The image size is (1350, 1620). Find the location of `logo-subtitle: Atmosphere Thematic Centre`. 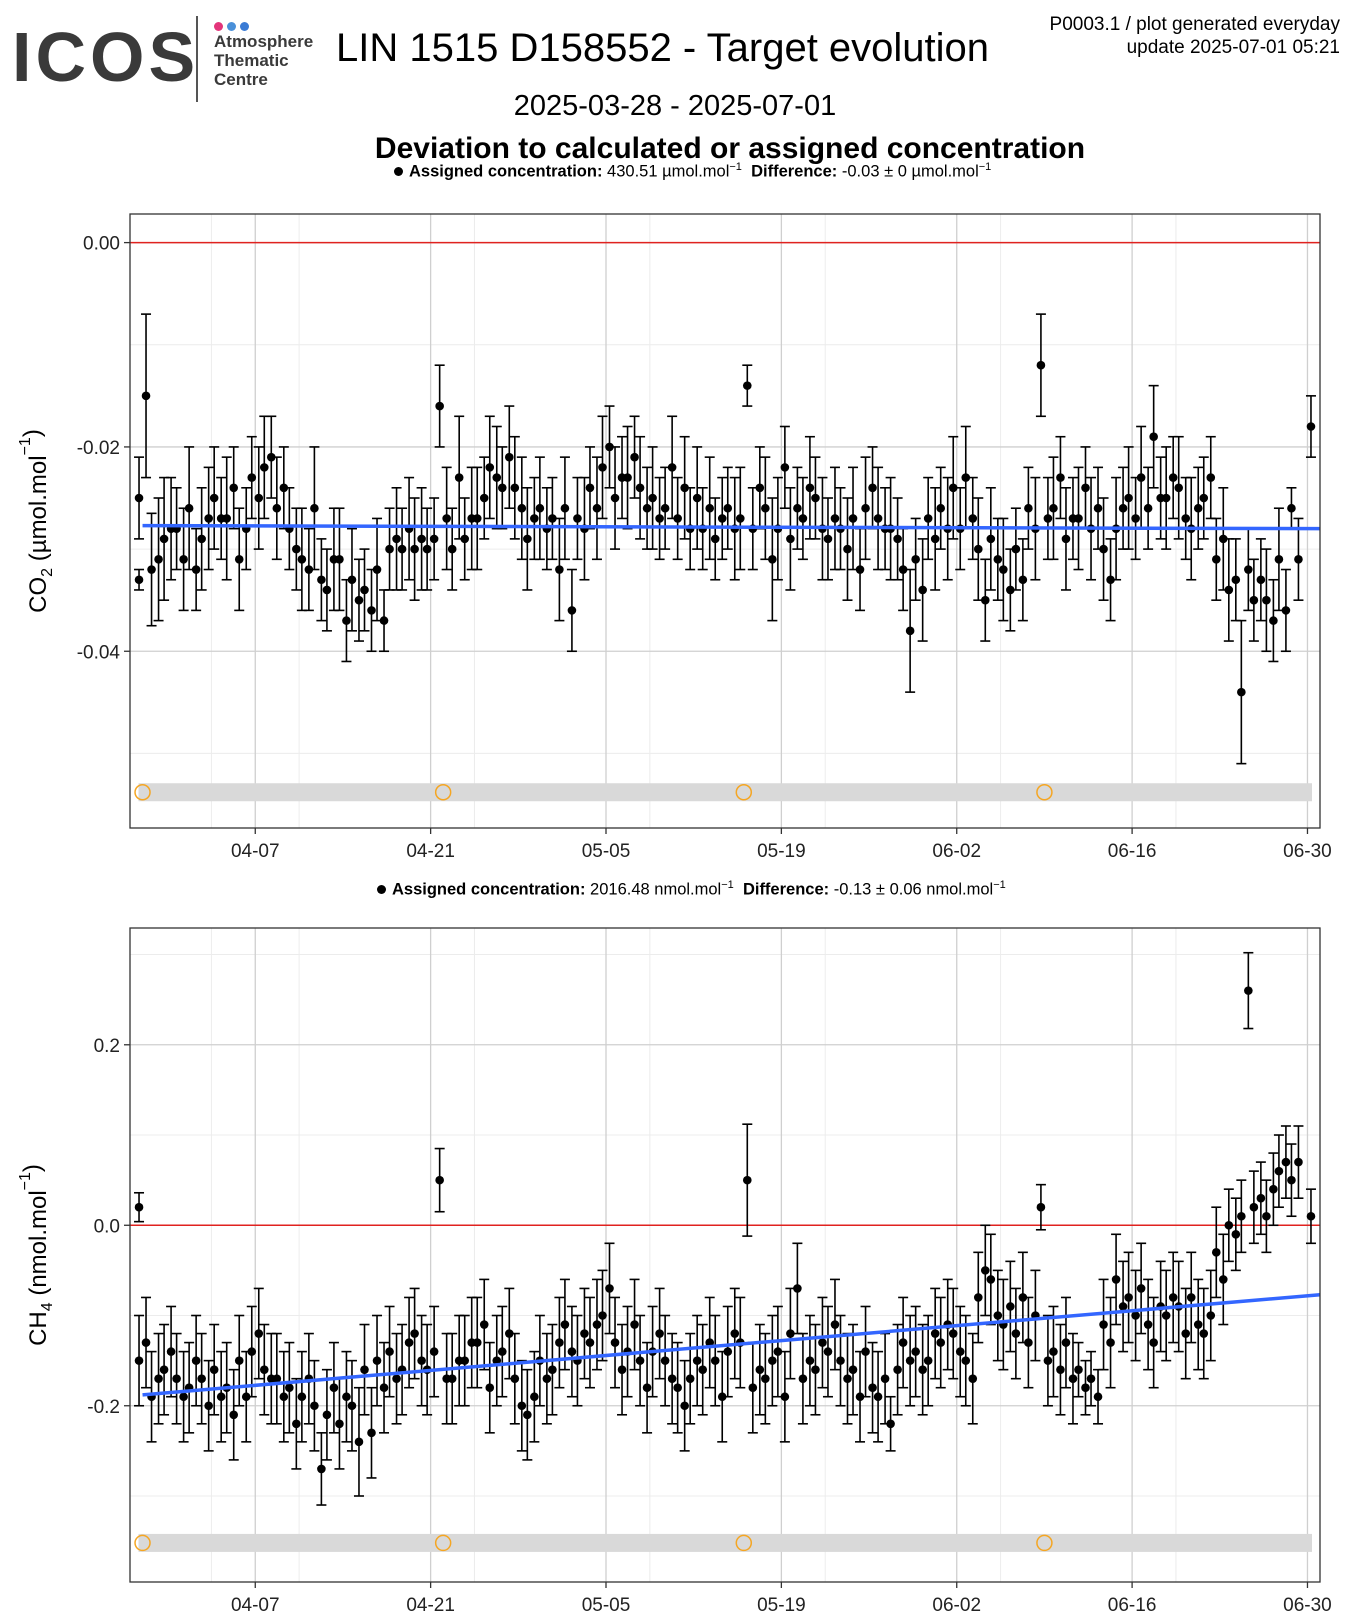

logo-subtitle: Atmosphere Thematic Centre is located at coordinates (263, 60).